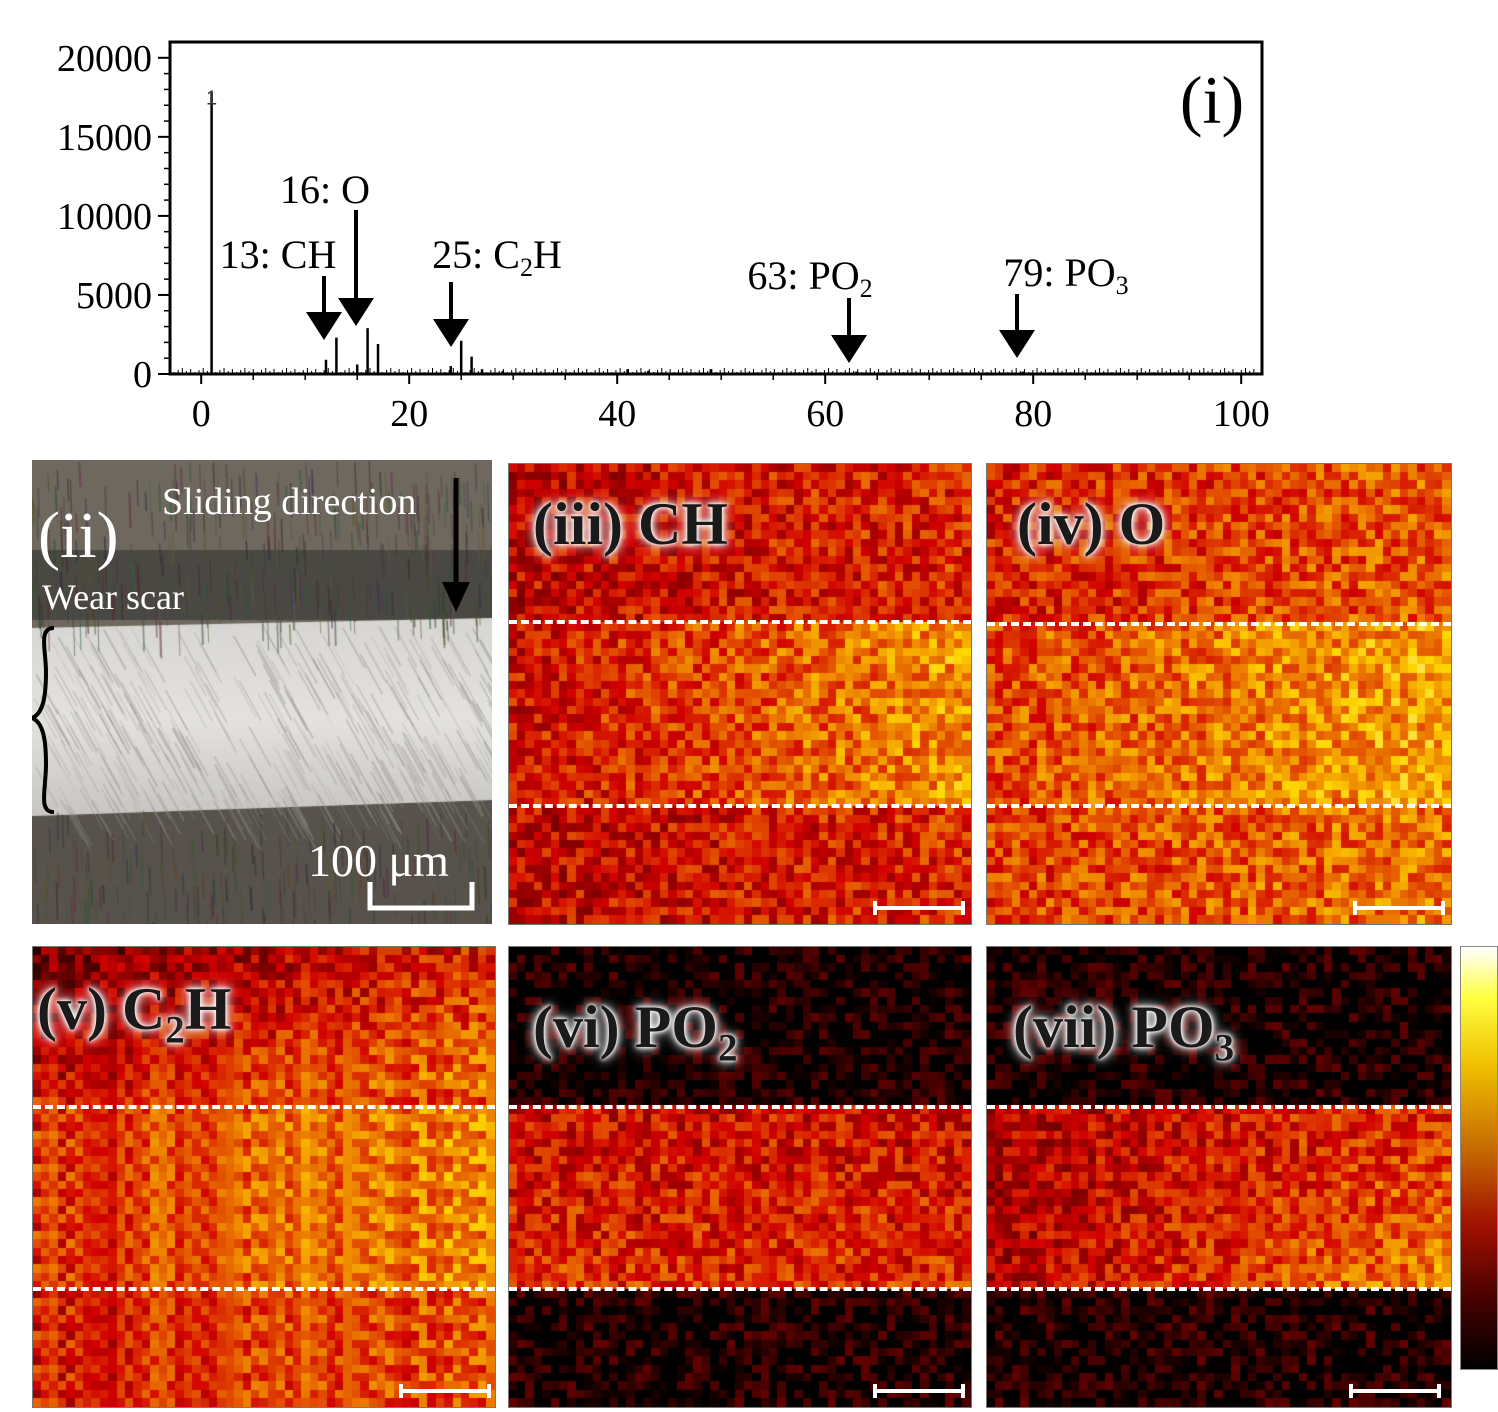 The image size is (1498, 1412). Describe the element at coordinates (201, 414) in the screenshot. I see `x-tick-label: 0` at that location.